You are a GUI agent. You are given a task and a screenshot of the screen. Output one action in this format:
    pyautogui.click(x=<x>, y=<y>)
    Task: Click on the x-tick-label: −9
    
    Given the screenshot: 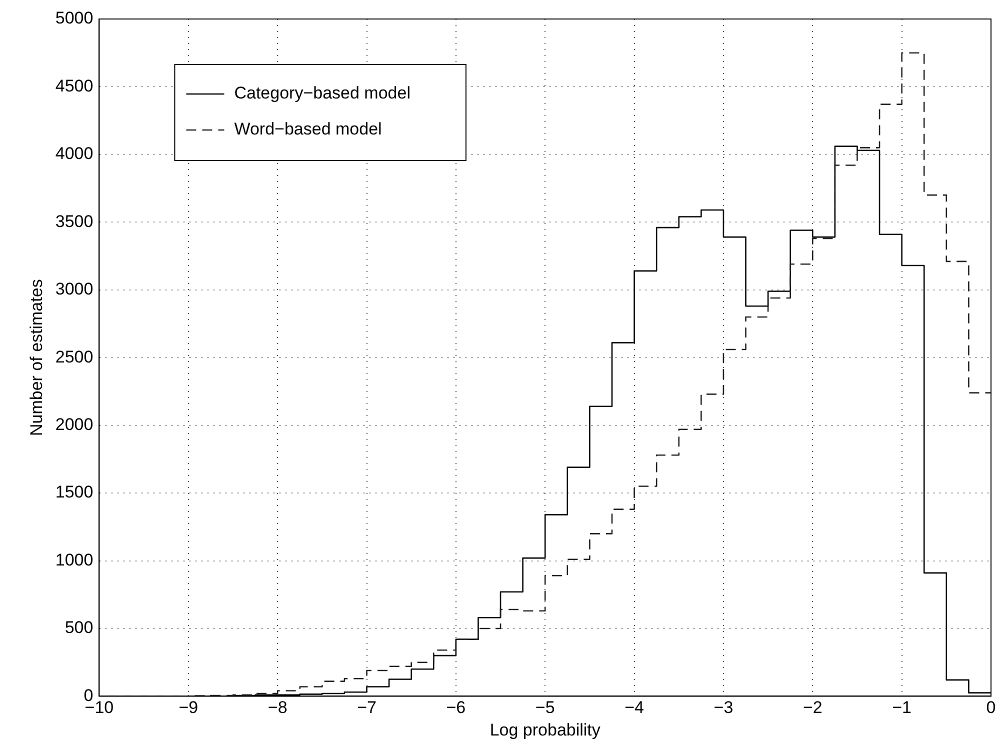 What is the action you would take?
    pyautogui.click(x=188, y=708)
    